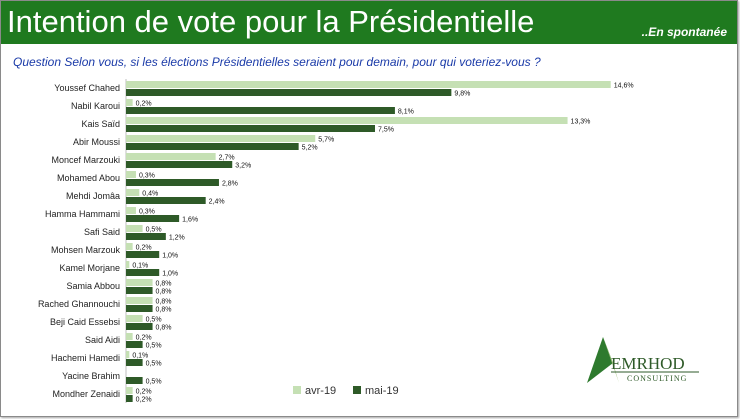 Image resolution: width=740 pixels, height=419 pixels. I want to click on category-label: Mehdi Jomâa, so click(93, 196).